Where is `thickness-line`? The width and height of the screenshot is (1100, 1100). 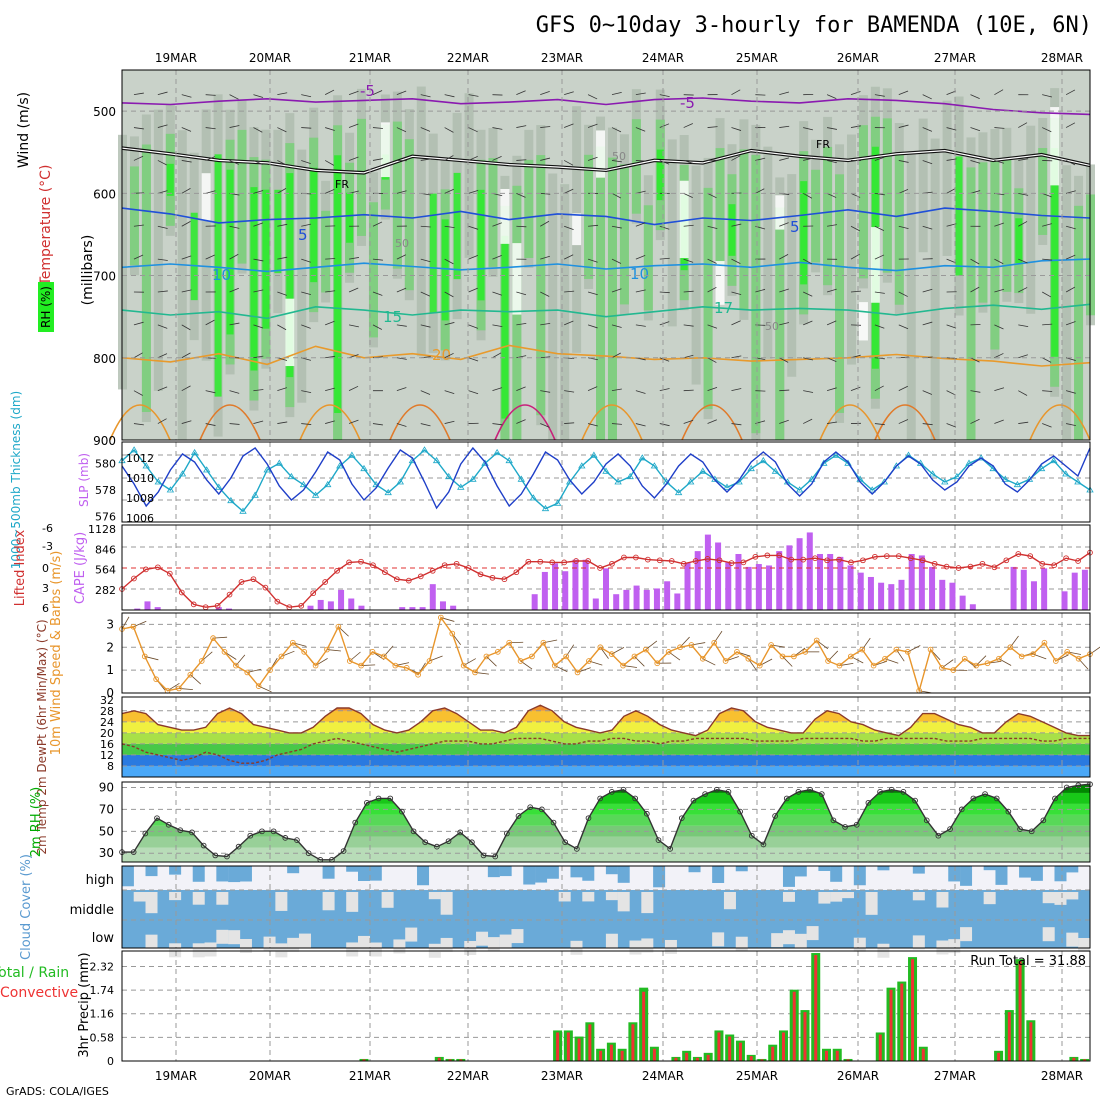
thickness-line is located at coordinates (606, 480).